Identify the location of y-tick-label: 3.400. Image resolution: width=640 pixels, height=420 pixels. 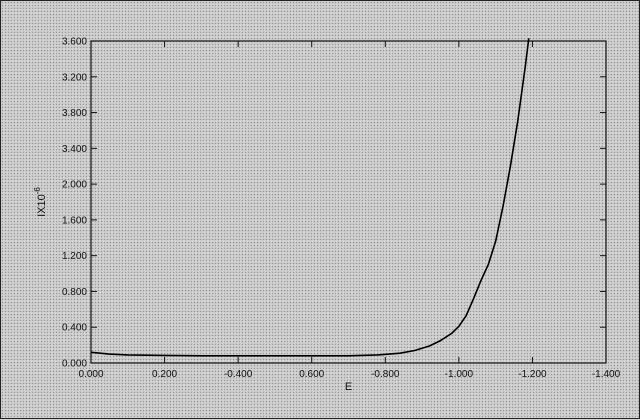
(74, 149).